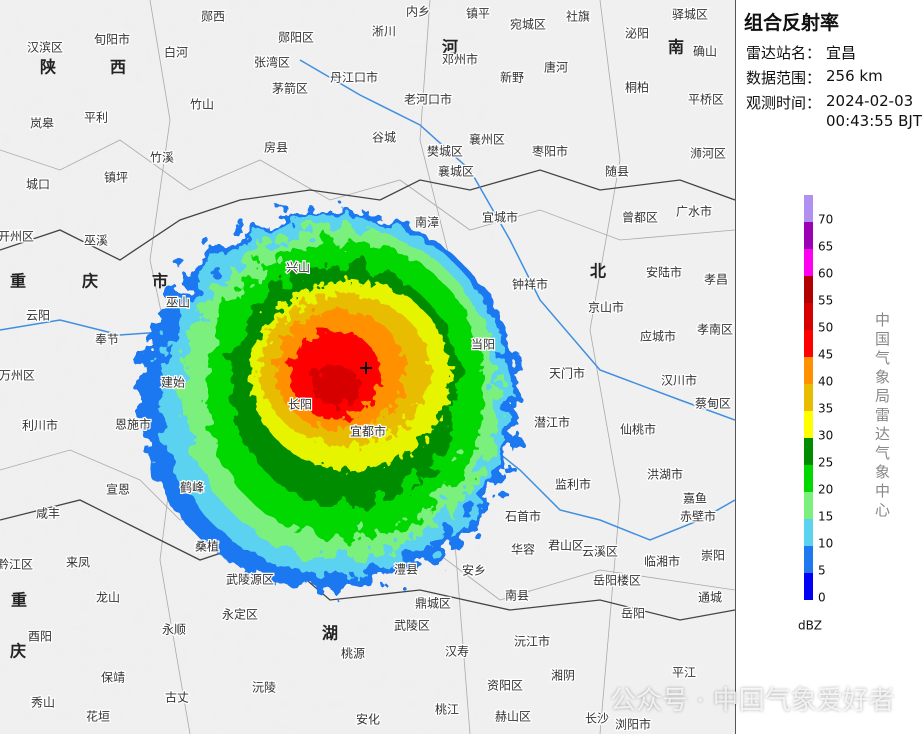  What do you see at coordinates (418, 12) in the screenshot?
I see `place-label: 内乡` at bounding box center [418, 12].